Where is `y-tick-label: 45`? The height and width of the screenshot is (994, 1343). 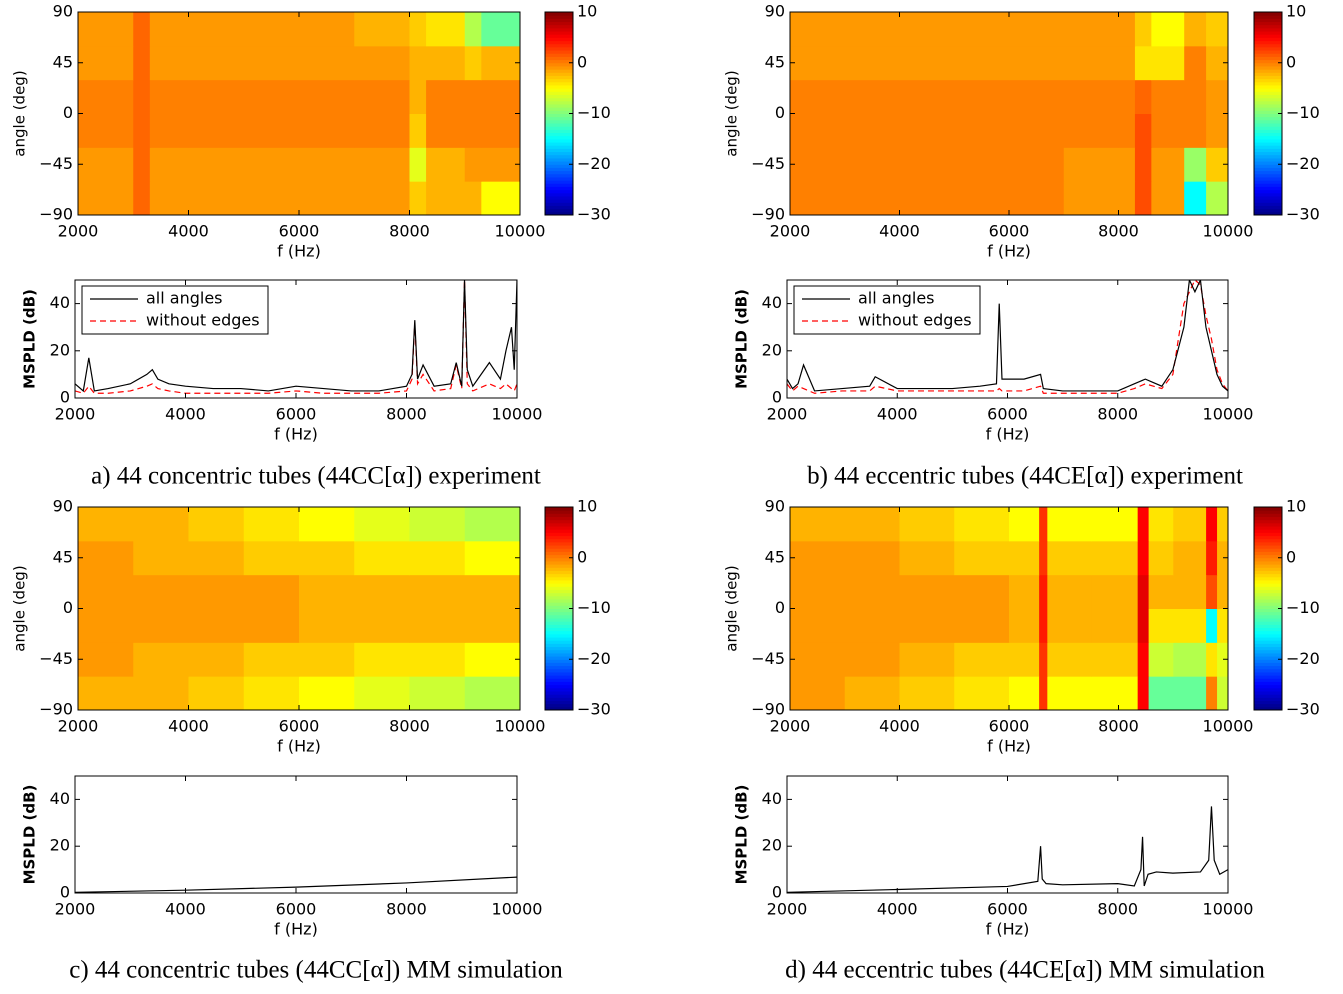
y-tick-label: 45 is located at coordinates (775, 556).